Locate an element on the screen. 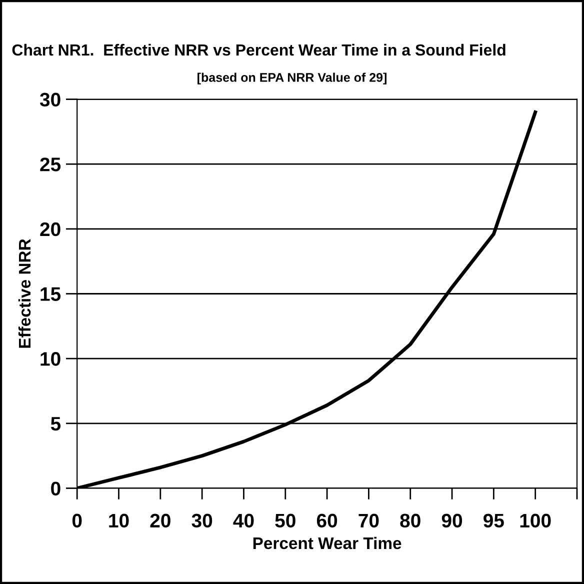 The width and height of the screenshot is (584, 584). x-tick-label: 80 is located at coordinates (410, 521).